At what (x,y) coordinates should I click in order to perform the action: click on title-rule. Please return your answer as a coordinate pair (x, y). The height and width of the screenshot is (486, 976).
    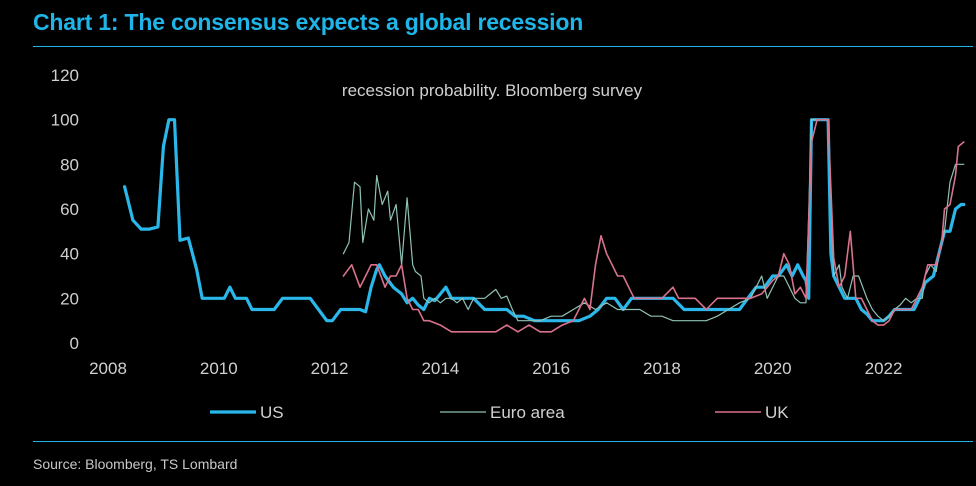
    Looking at the image, I should click on (503, 46).